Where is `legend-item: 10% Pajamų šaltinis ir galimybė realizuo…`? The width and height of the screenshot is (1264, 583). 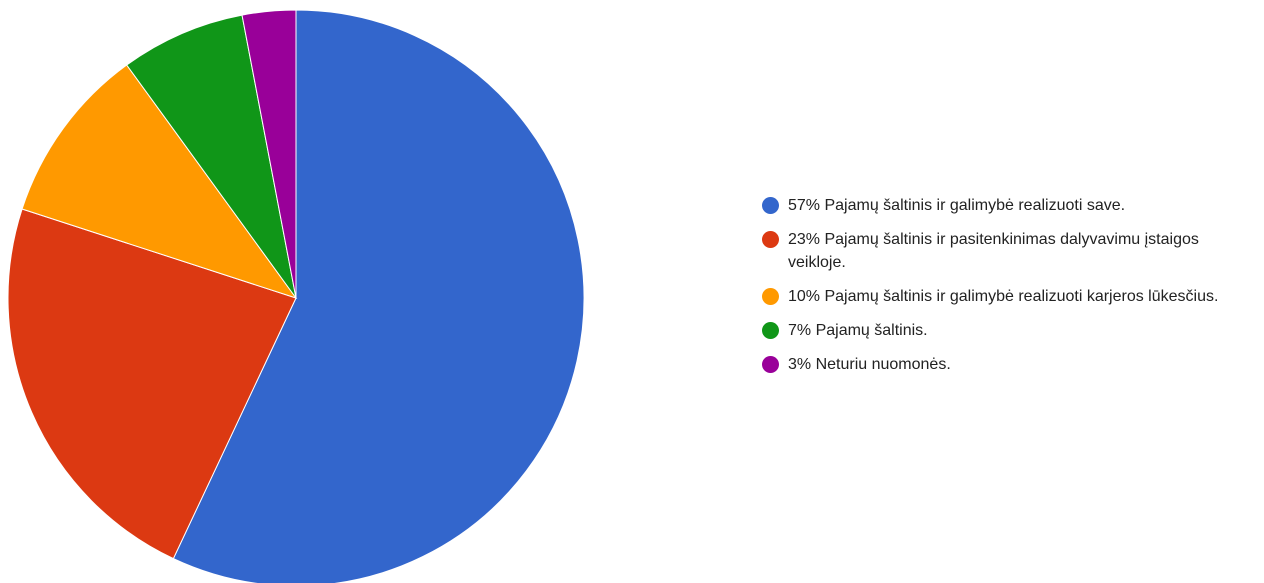 legend-item: 10% Pajamų šaltinis ir galimybė realizuo… is located at coordinates (1005, 296).